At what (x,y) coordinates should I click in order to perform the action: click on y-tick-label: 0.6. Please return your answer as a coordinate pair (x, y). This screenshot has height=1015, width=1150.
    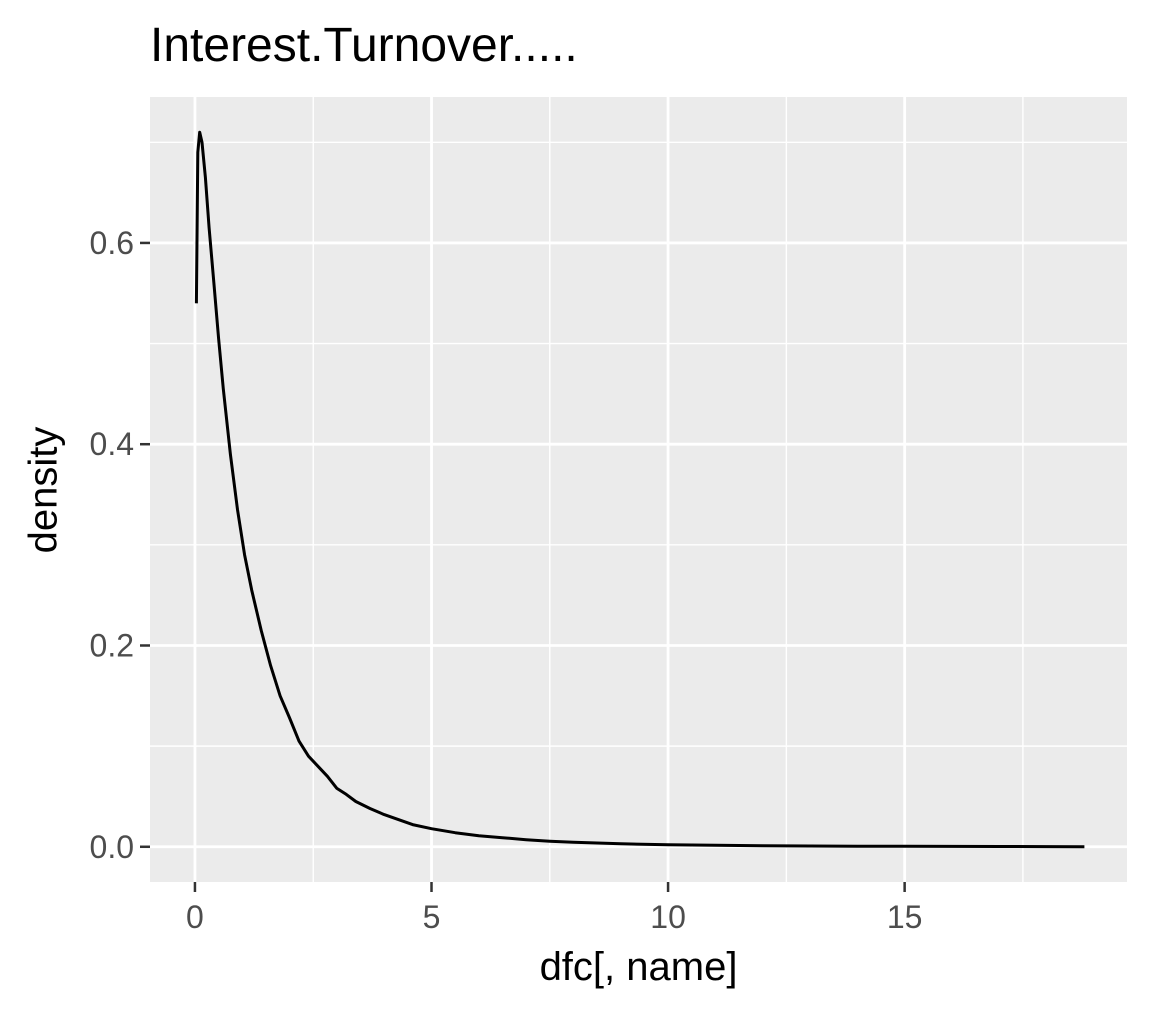
    Looking at the image, I should click on (112, 243).